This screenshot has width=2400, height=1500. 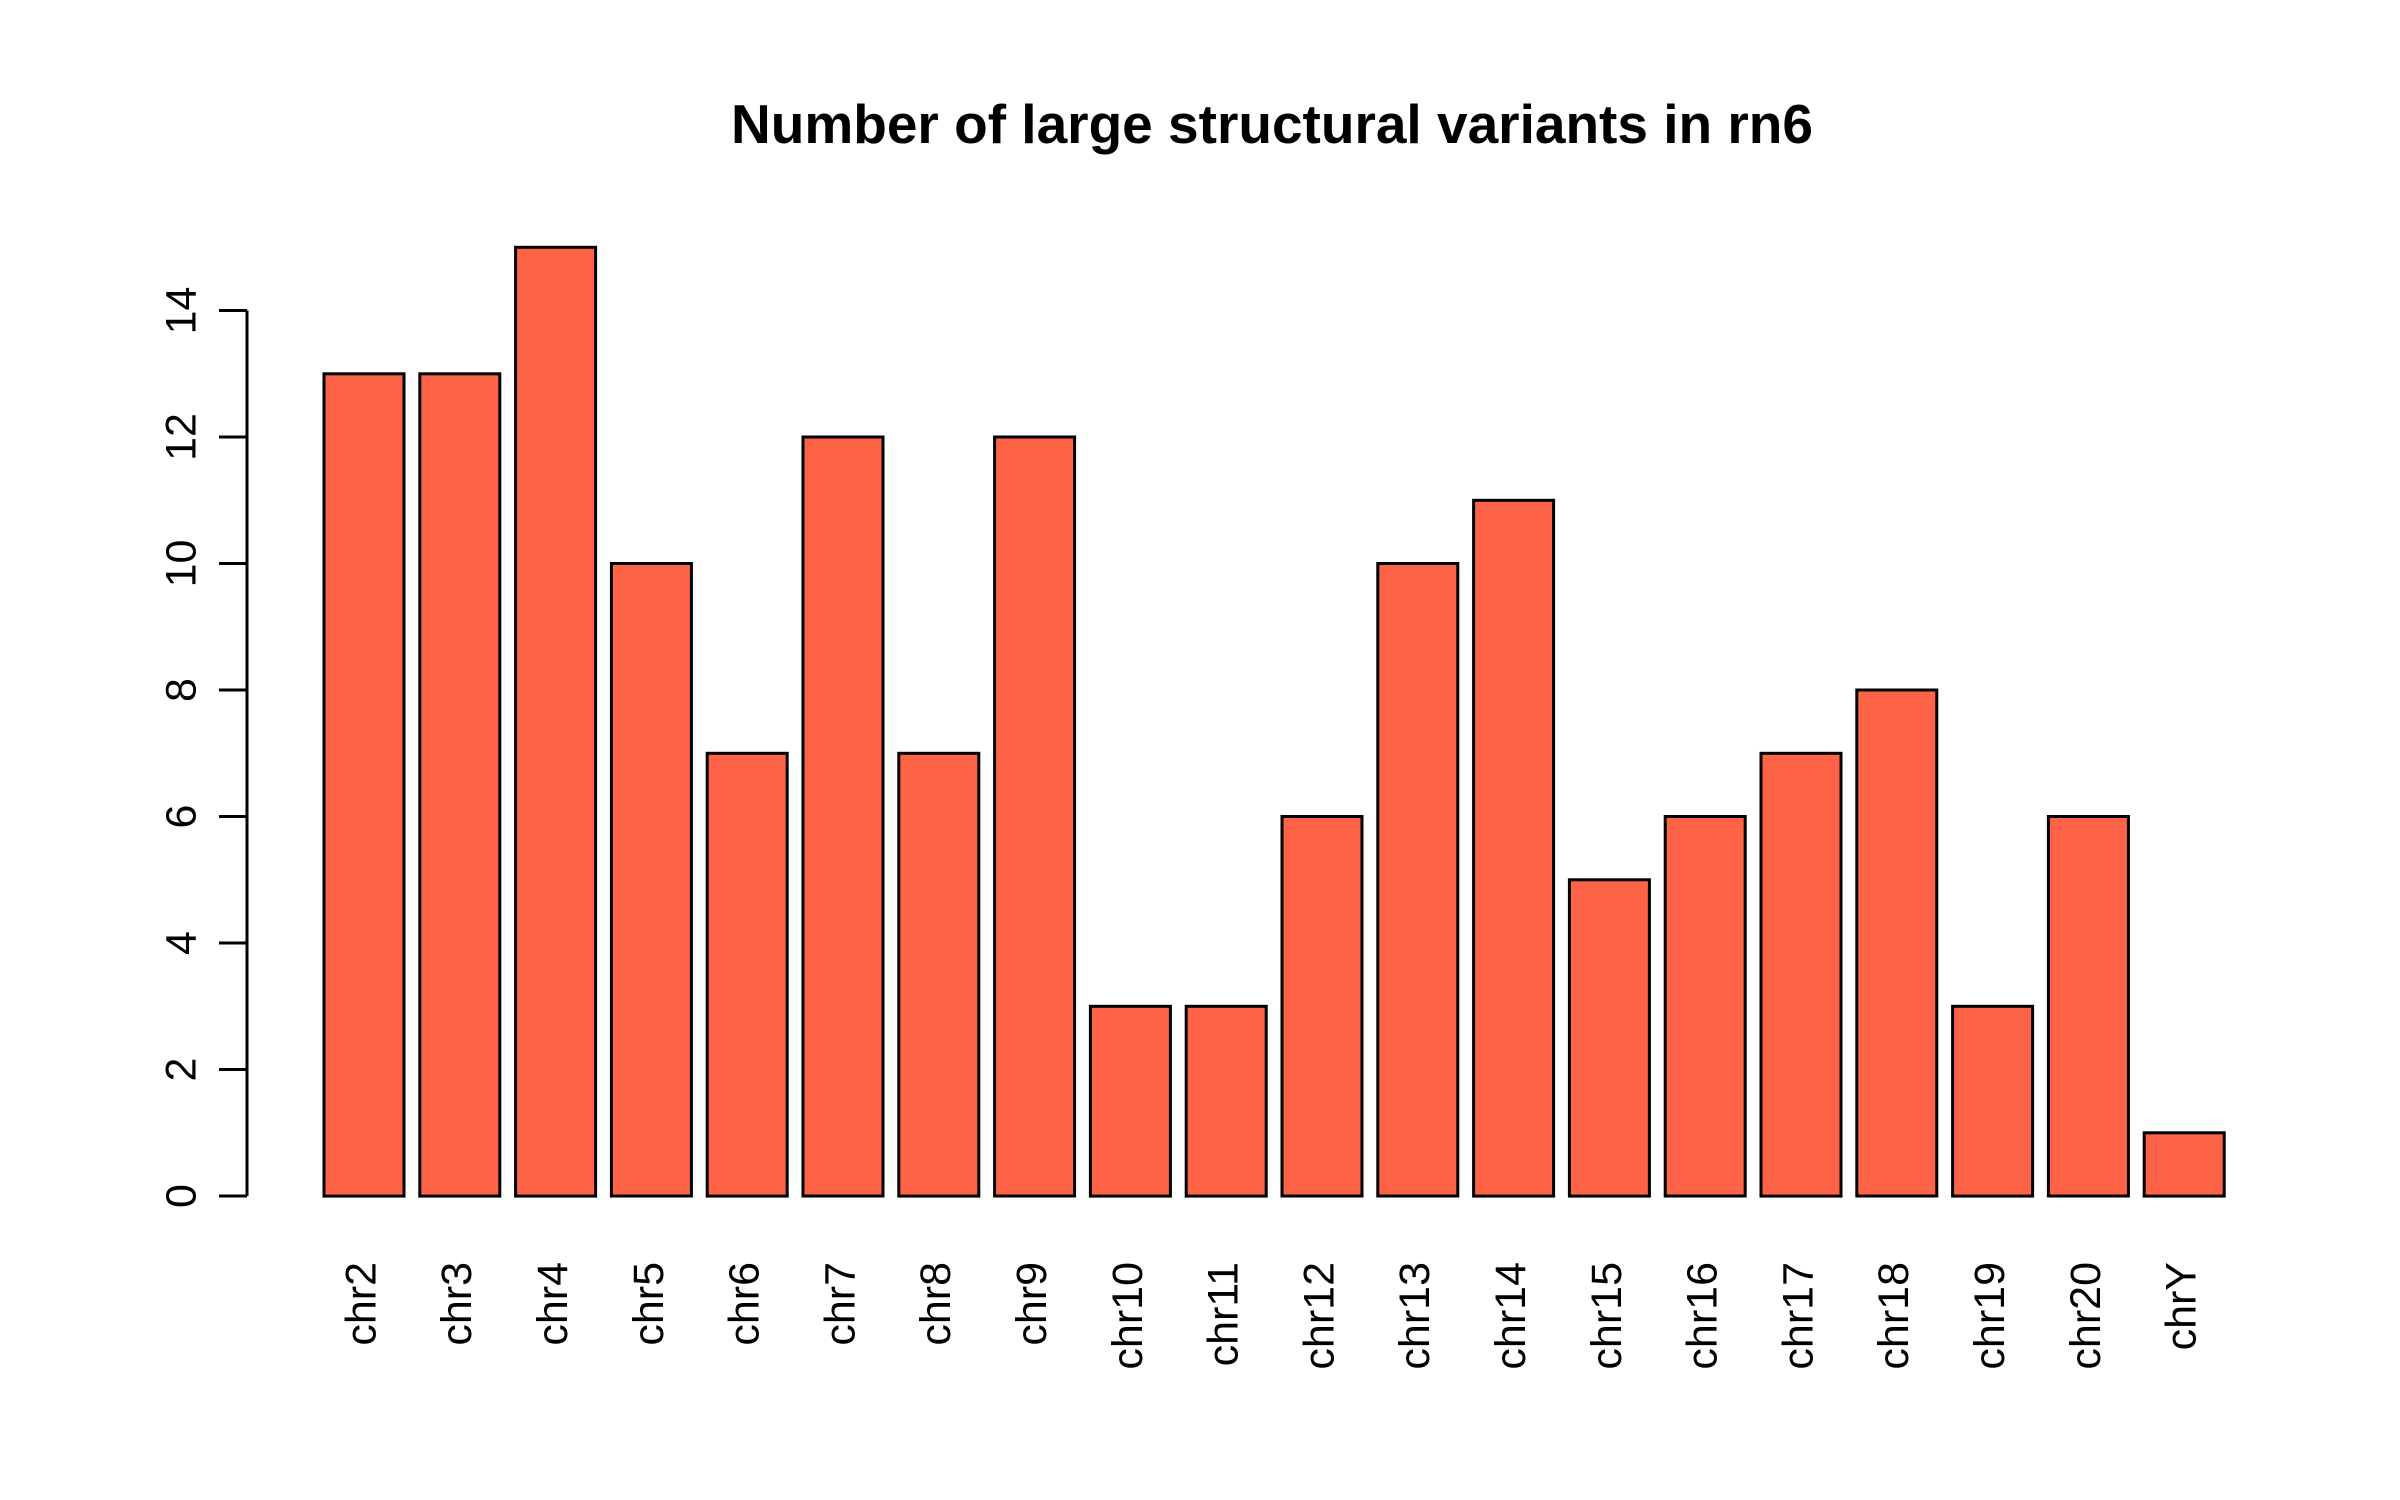 What do you see at coordinates (1897, 943) in the screenshot?
I see `bar-chr18` at bounding box center [1897, 943].